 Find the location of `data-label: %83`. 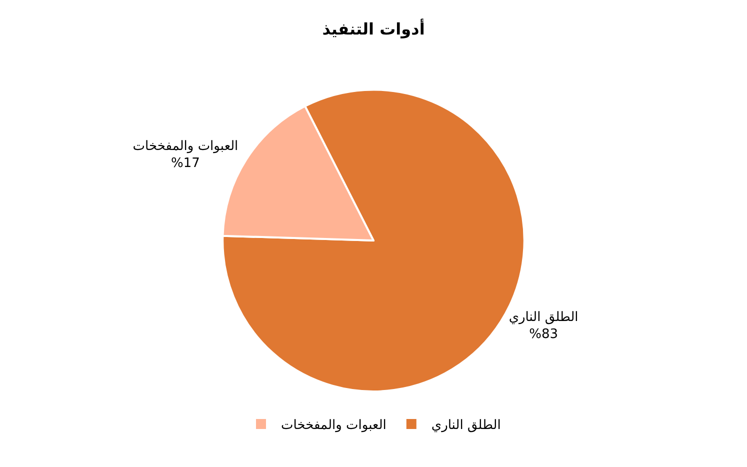

data-label: %83 is located at coordinates (543, 334).